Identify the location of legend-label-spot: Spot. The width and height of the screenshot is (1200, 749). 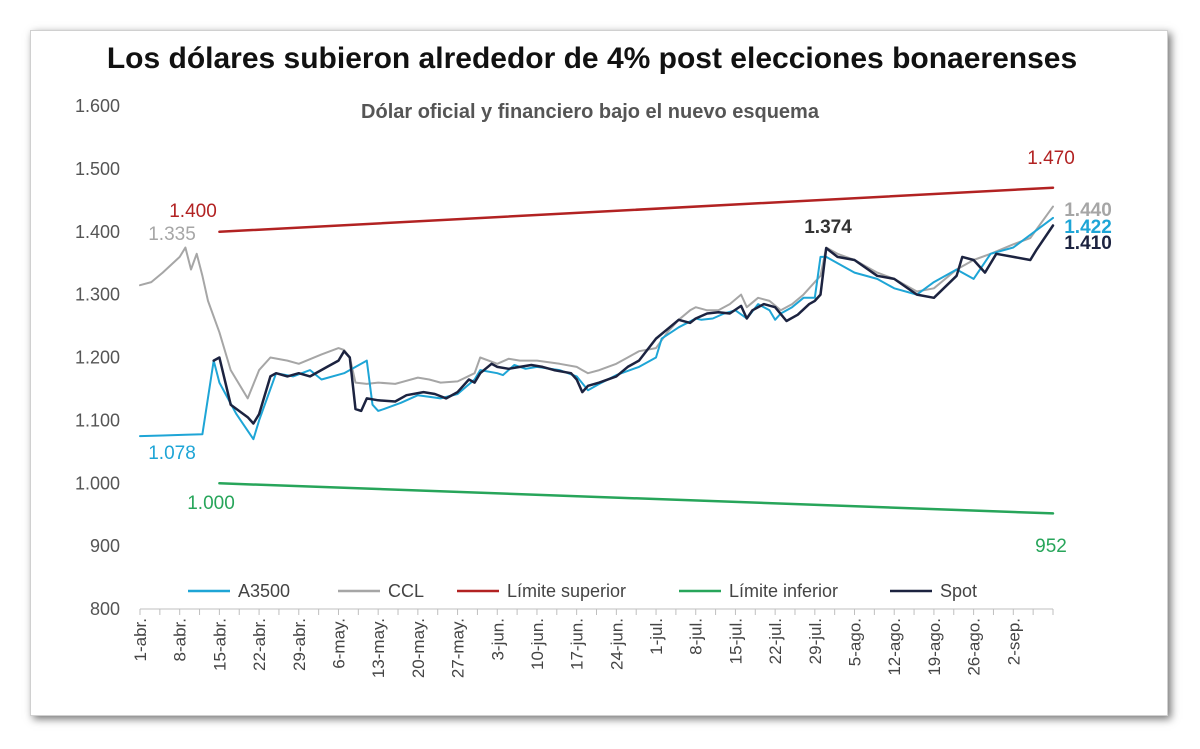
(958, 591).